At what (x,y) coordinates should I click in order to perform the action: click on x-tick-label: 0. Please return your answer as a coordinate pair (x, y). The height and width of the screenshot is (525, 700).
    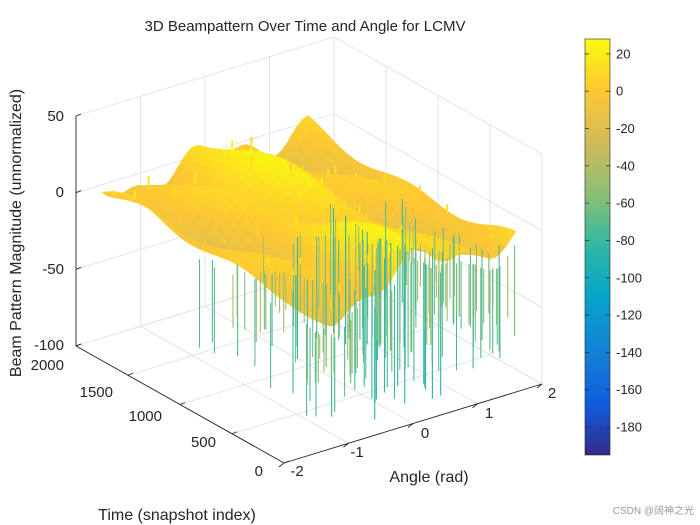
    Looking at the image, I should click on (425, 433).